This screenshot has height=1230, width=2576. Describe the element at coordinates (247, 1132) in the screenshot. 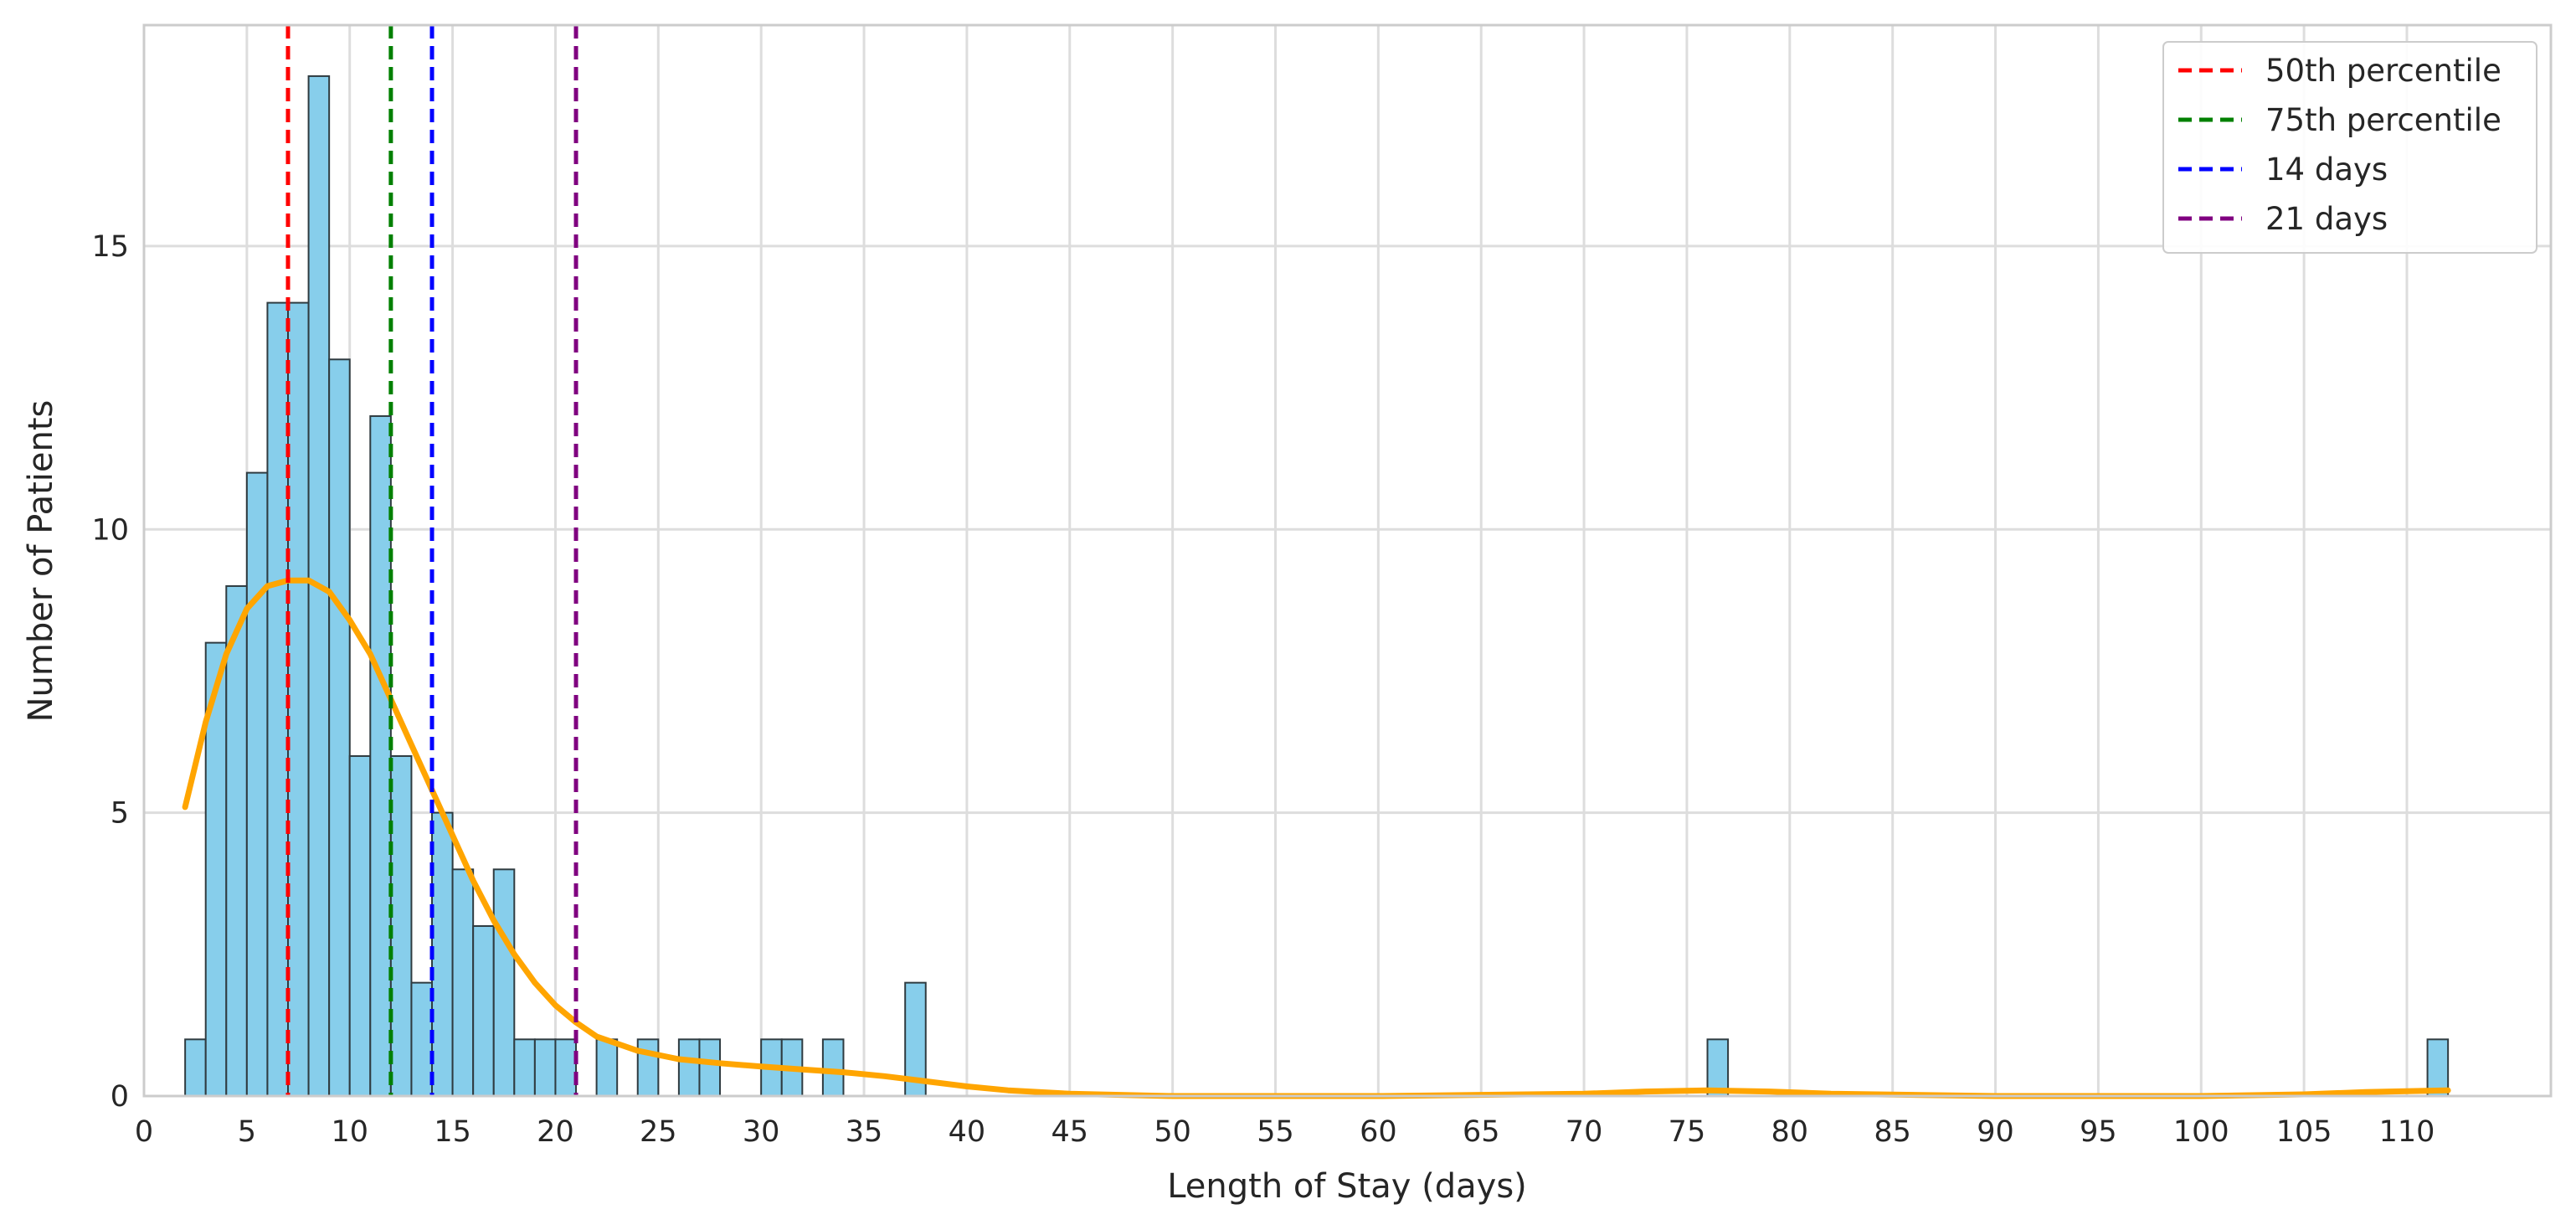

I see `x-tick-label: 5` at that location.